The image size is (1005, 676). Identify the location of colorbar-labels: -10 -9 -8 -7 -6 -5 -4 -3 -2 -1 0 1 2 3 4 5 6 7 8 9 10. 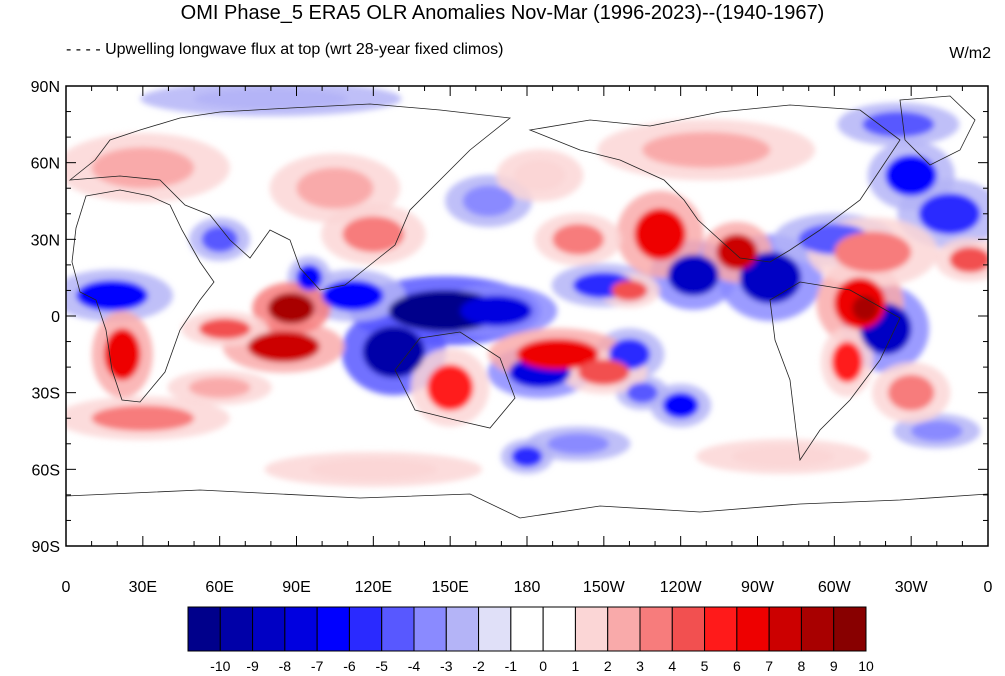
(542, 666).